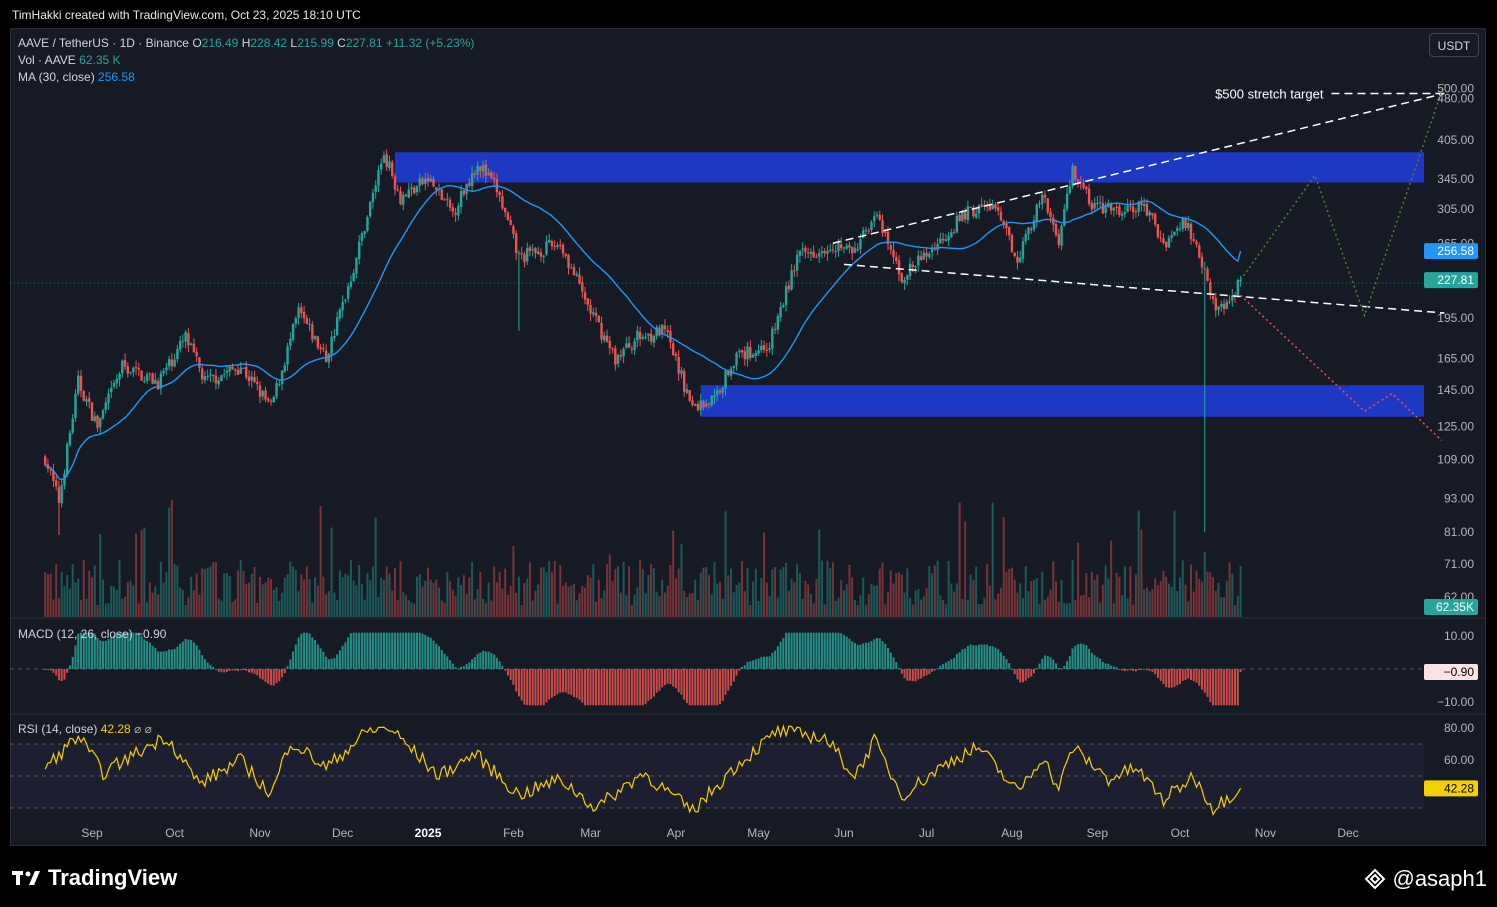 Image resolution: width=1497 pixels, height=907 pixels. Describe the element at coordinates (58, 729) in the screenshot. I see `rsi-label: RSI (14, close)` at that location.